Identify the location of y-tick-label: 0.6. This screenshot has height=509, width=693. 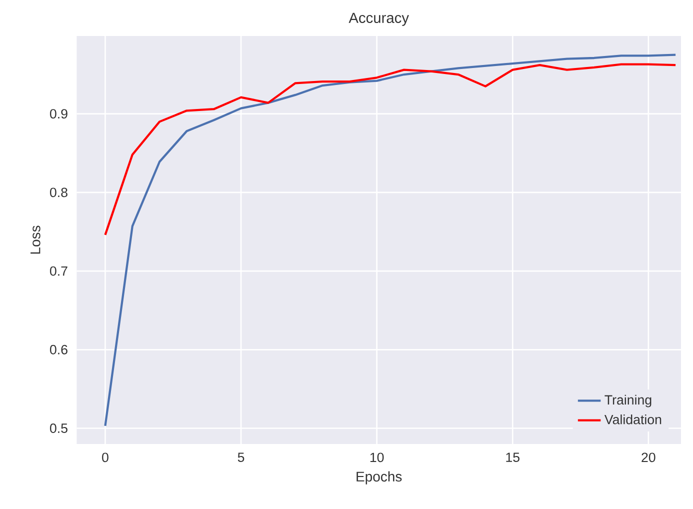
(59, 349).